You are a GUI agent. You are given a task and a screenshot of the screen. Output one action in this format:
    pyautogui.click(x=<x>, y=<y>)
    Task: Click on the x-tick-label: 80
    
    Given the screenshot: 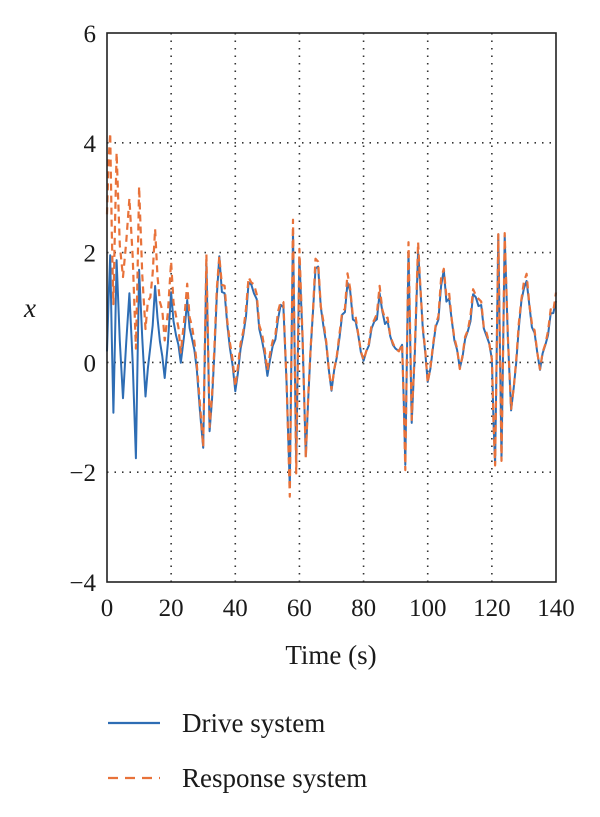 What is the action you would take?
    pyautogui.click(x=363, y=608)
    